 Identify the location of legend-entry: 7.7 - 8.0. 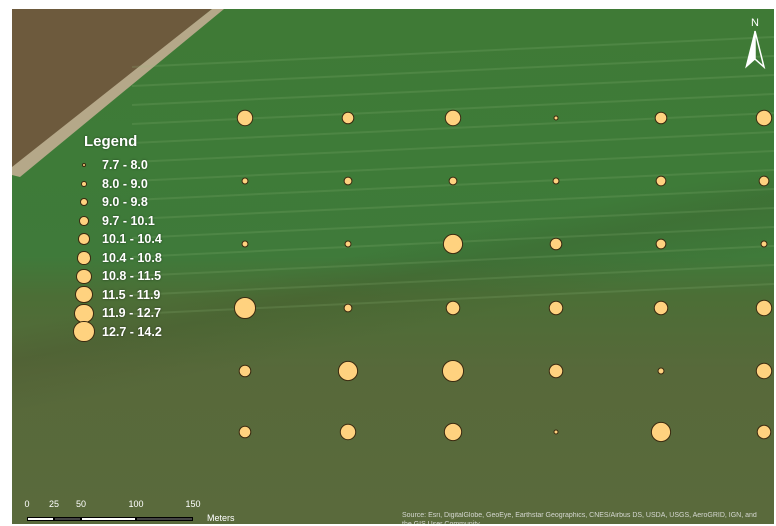
(117, 165).